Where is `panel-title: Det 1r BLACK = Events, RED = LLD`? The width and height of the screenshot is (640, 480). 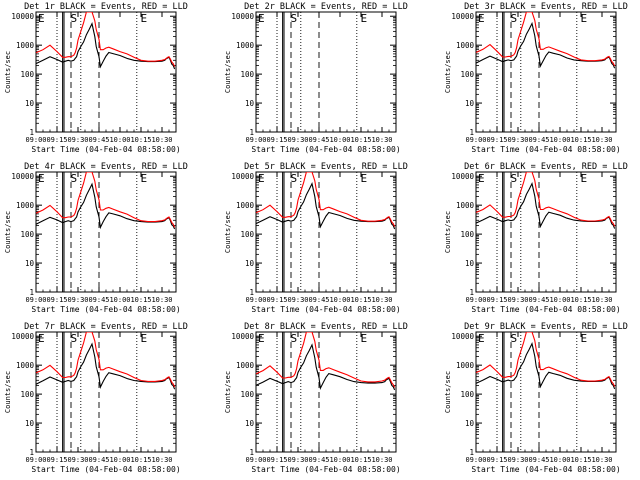 panel-title: Det 1r BLACK = Events, RED = LLD is located at coordinates (106, 7).